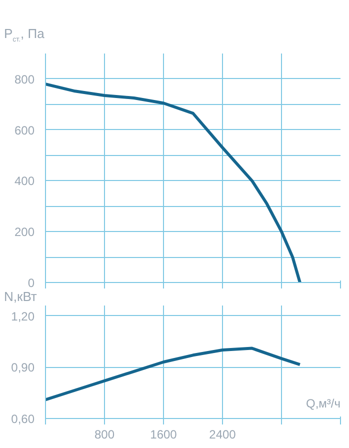 The height and width of the screenshot is (448, 349). I want to click on y-tick-label: 800, so click(24, 79).